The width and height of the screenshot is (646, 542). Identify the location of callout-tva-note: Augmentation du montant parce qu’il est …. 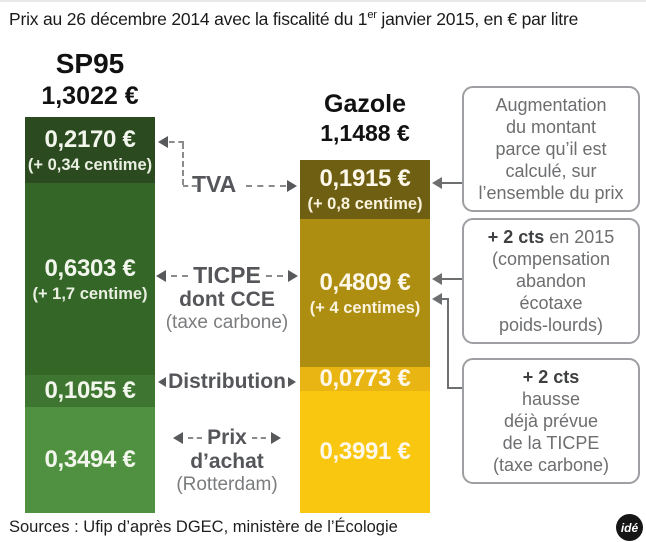
(551, 149).